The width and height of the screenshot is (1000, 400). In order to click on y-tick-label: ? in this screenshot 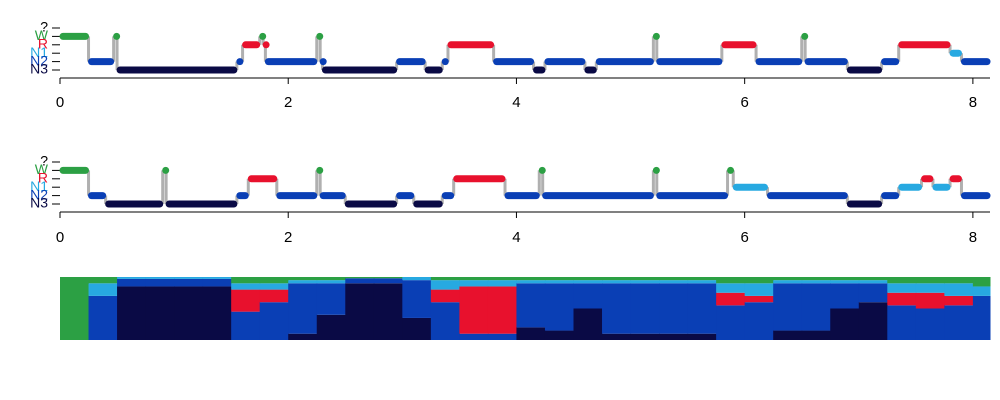, I will do `click(44, 27)`.